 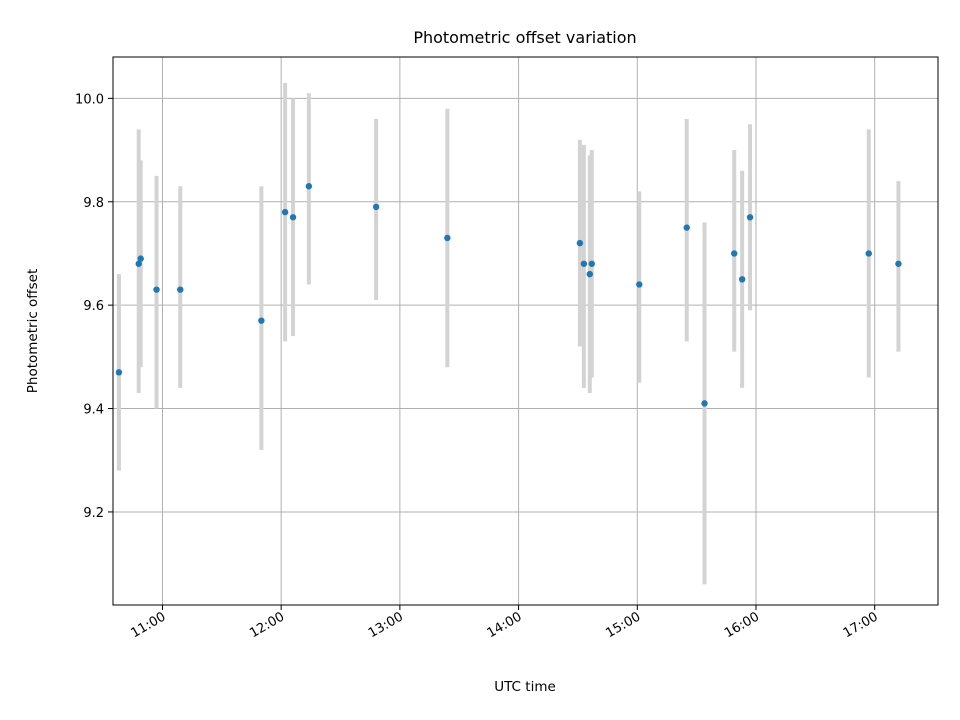 I want to click on y-axis-label: Photometric offset, so click(x=33, y=331).